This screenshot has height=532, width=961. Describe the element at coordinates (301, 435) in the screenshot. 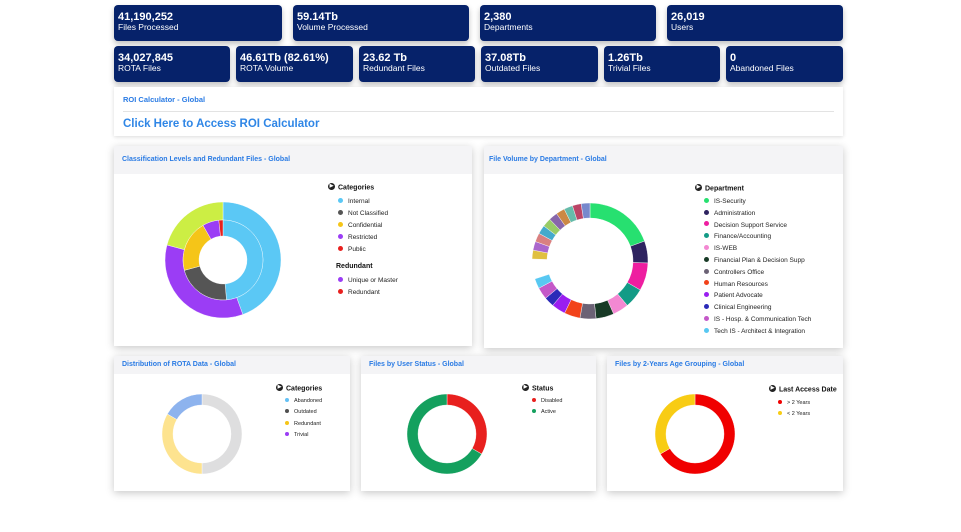

I see `legend-label: Trivial` at that location.